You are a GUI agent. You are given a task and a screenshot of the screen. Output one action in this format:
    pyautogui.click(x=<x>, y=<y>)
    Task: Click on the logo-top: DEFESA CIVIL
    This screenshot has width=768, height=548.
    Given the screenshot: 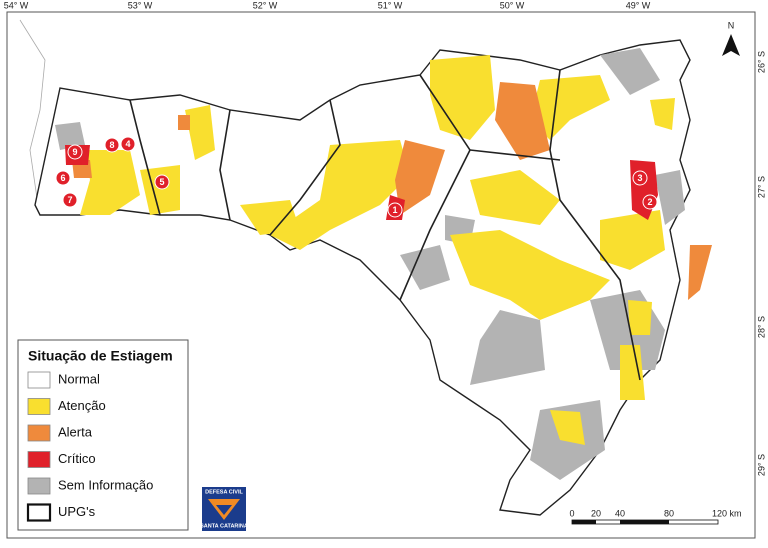 What is the action you would take?
    pyautogui.click(x=224, y=492)
    